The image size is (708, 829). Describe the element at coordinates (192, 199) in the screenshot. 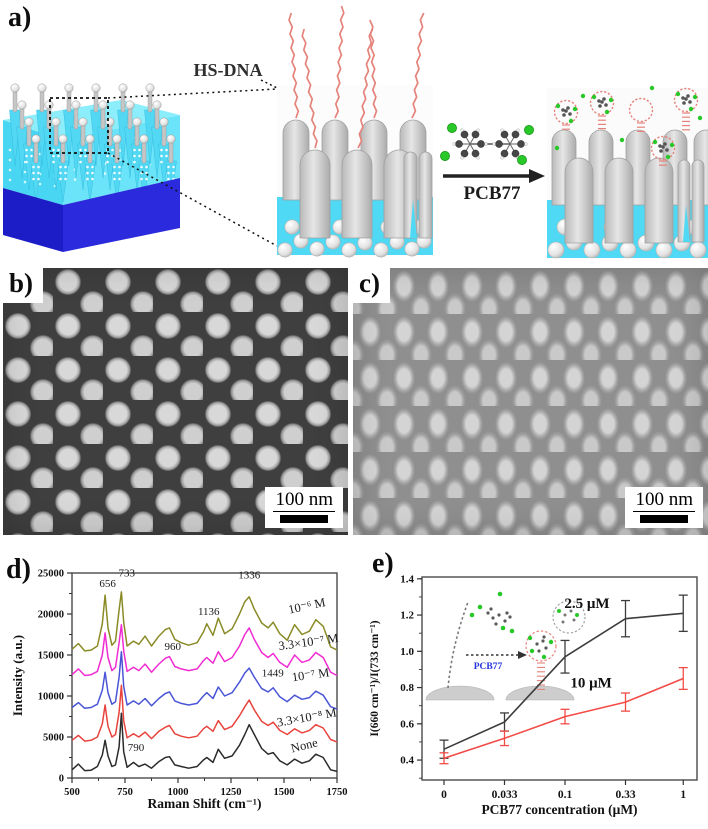

I see `zoom-connector-bottom` at that location.